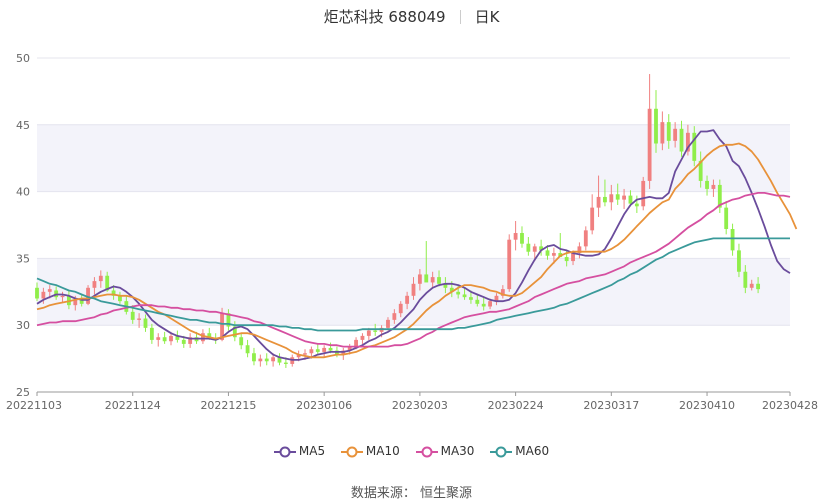 This screenshot has height=501, width=823. I want to click on y-tick-label: 30, so click(23, 325).